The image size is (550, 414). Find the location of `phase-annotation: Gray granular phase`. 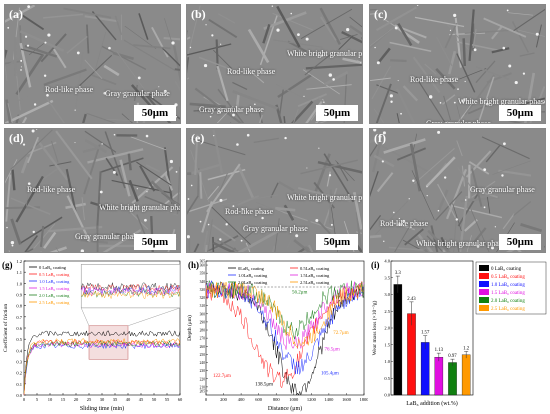

phase-annotation: Gray granular phase is located at coordinates (137, 93).